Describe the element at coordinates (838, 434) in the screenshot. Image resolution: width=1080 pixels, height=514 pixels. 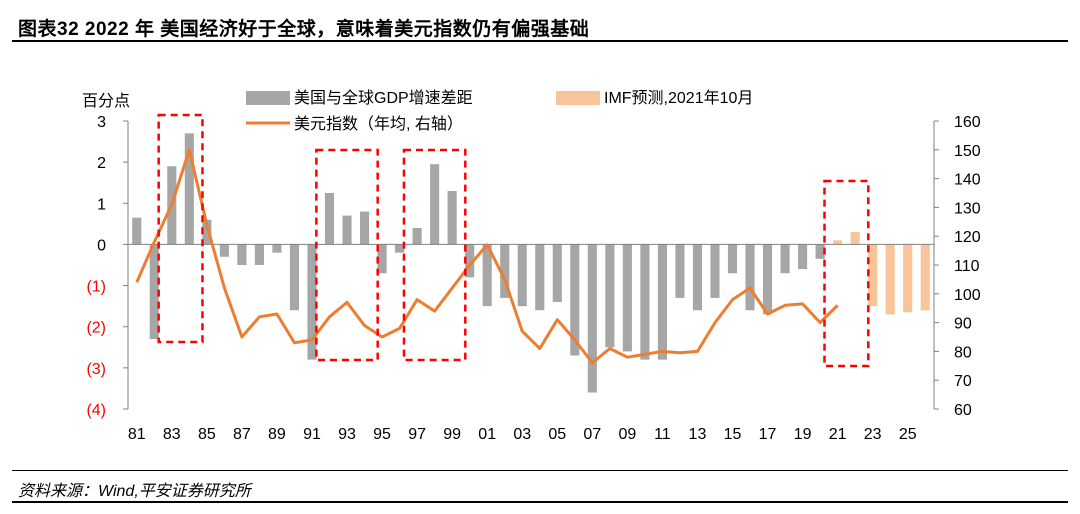
I see `x-tick-label: 21` at that location.